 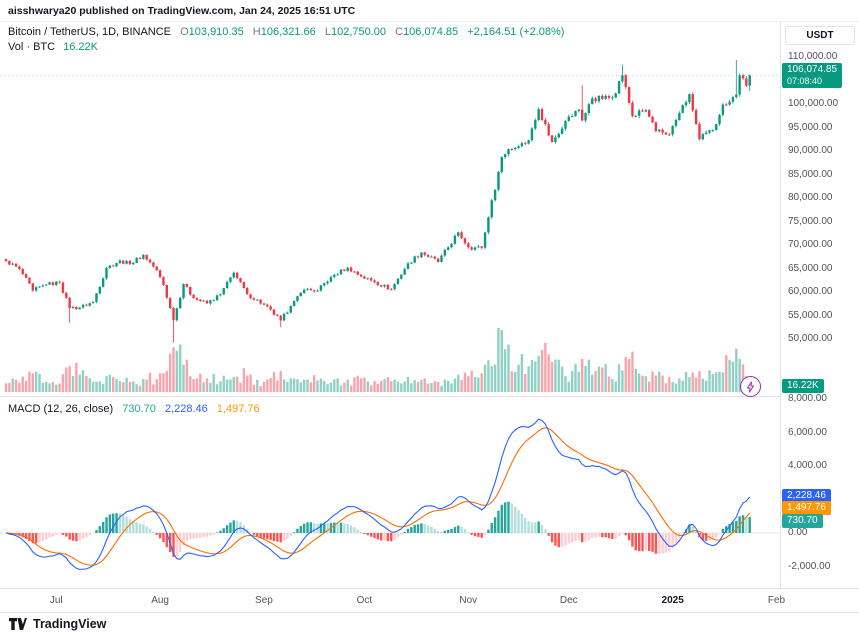 I want to click on macd-axis-label: -2,000.00, so click(x=809, y=566).